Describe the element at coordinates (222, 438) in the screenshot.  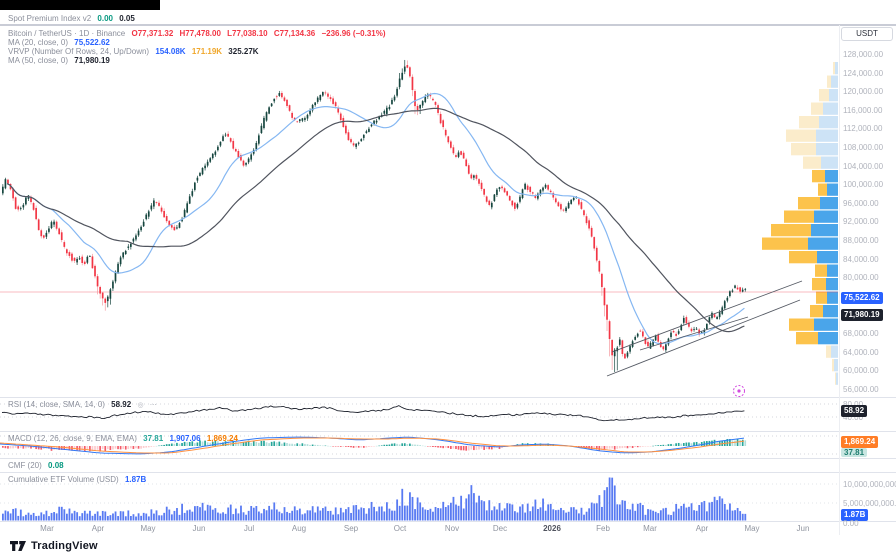
I see `macd-signal-value: 1,869.24` at that location.